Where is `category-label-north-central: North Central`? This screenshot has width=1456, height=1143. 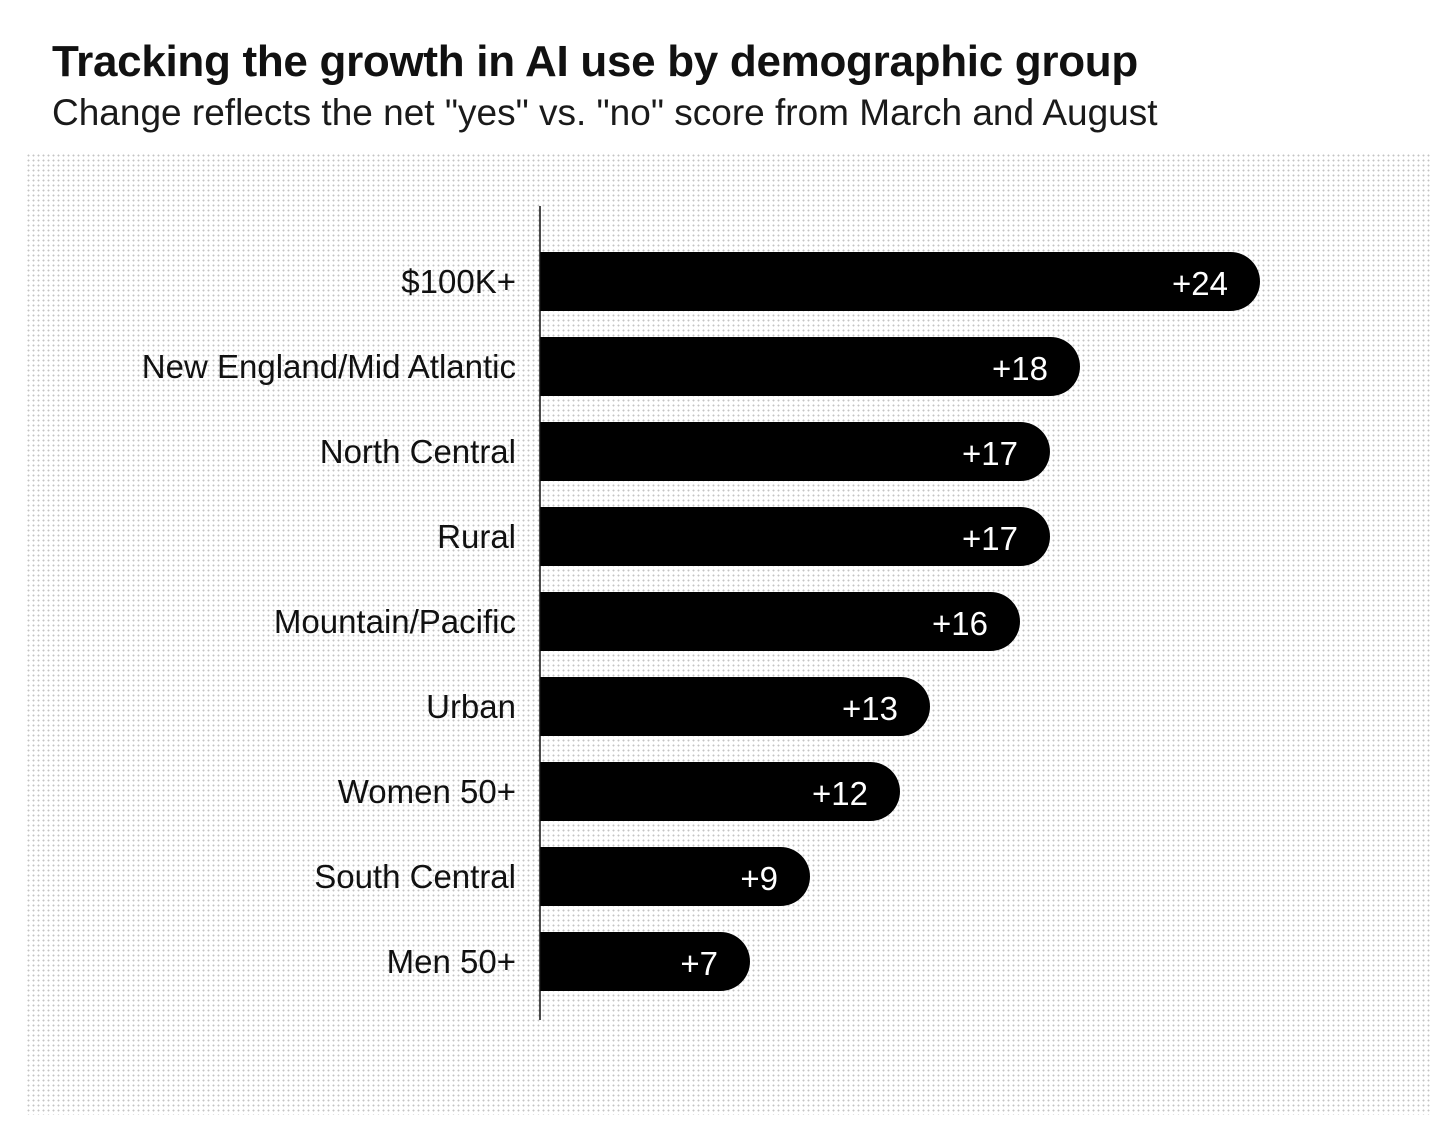
category-label-north-central: North Central is located at coordinates (418, 451).